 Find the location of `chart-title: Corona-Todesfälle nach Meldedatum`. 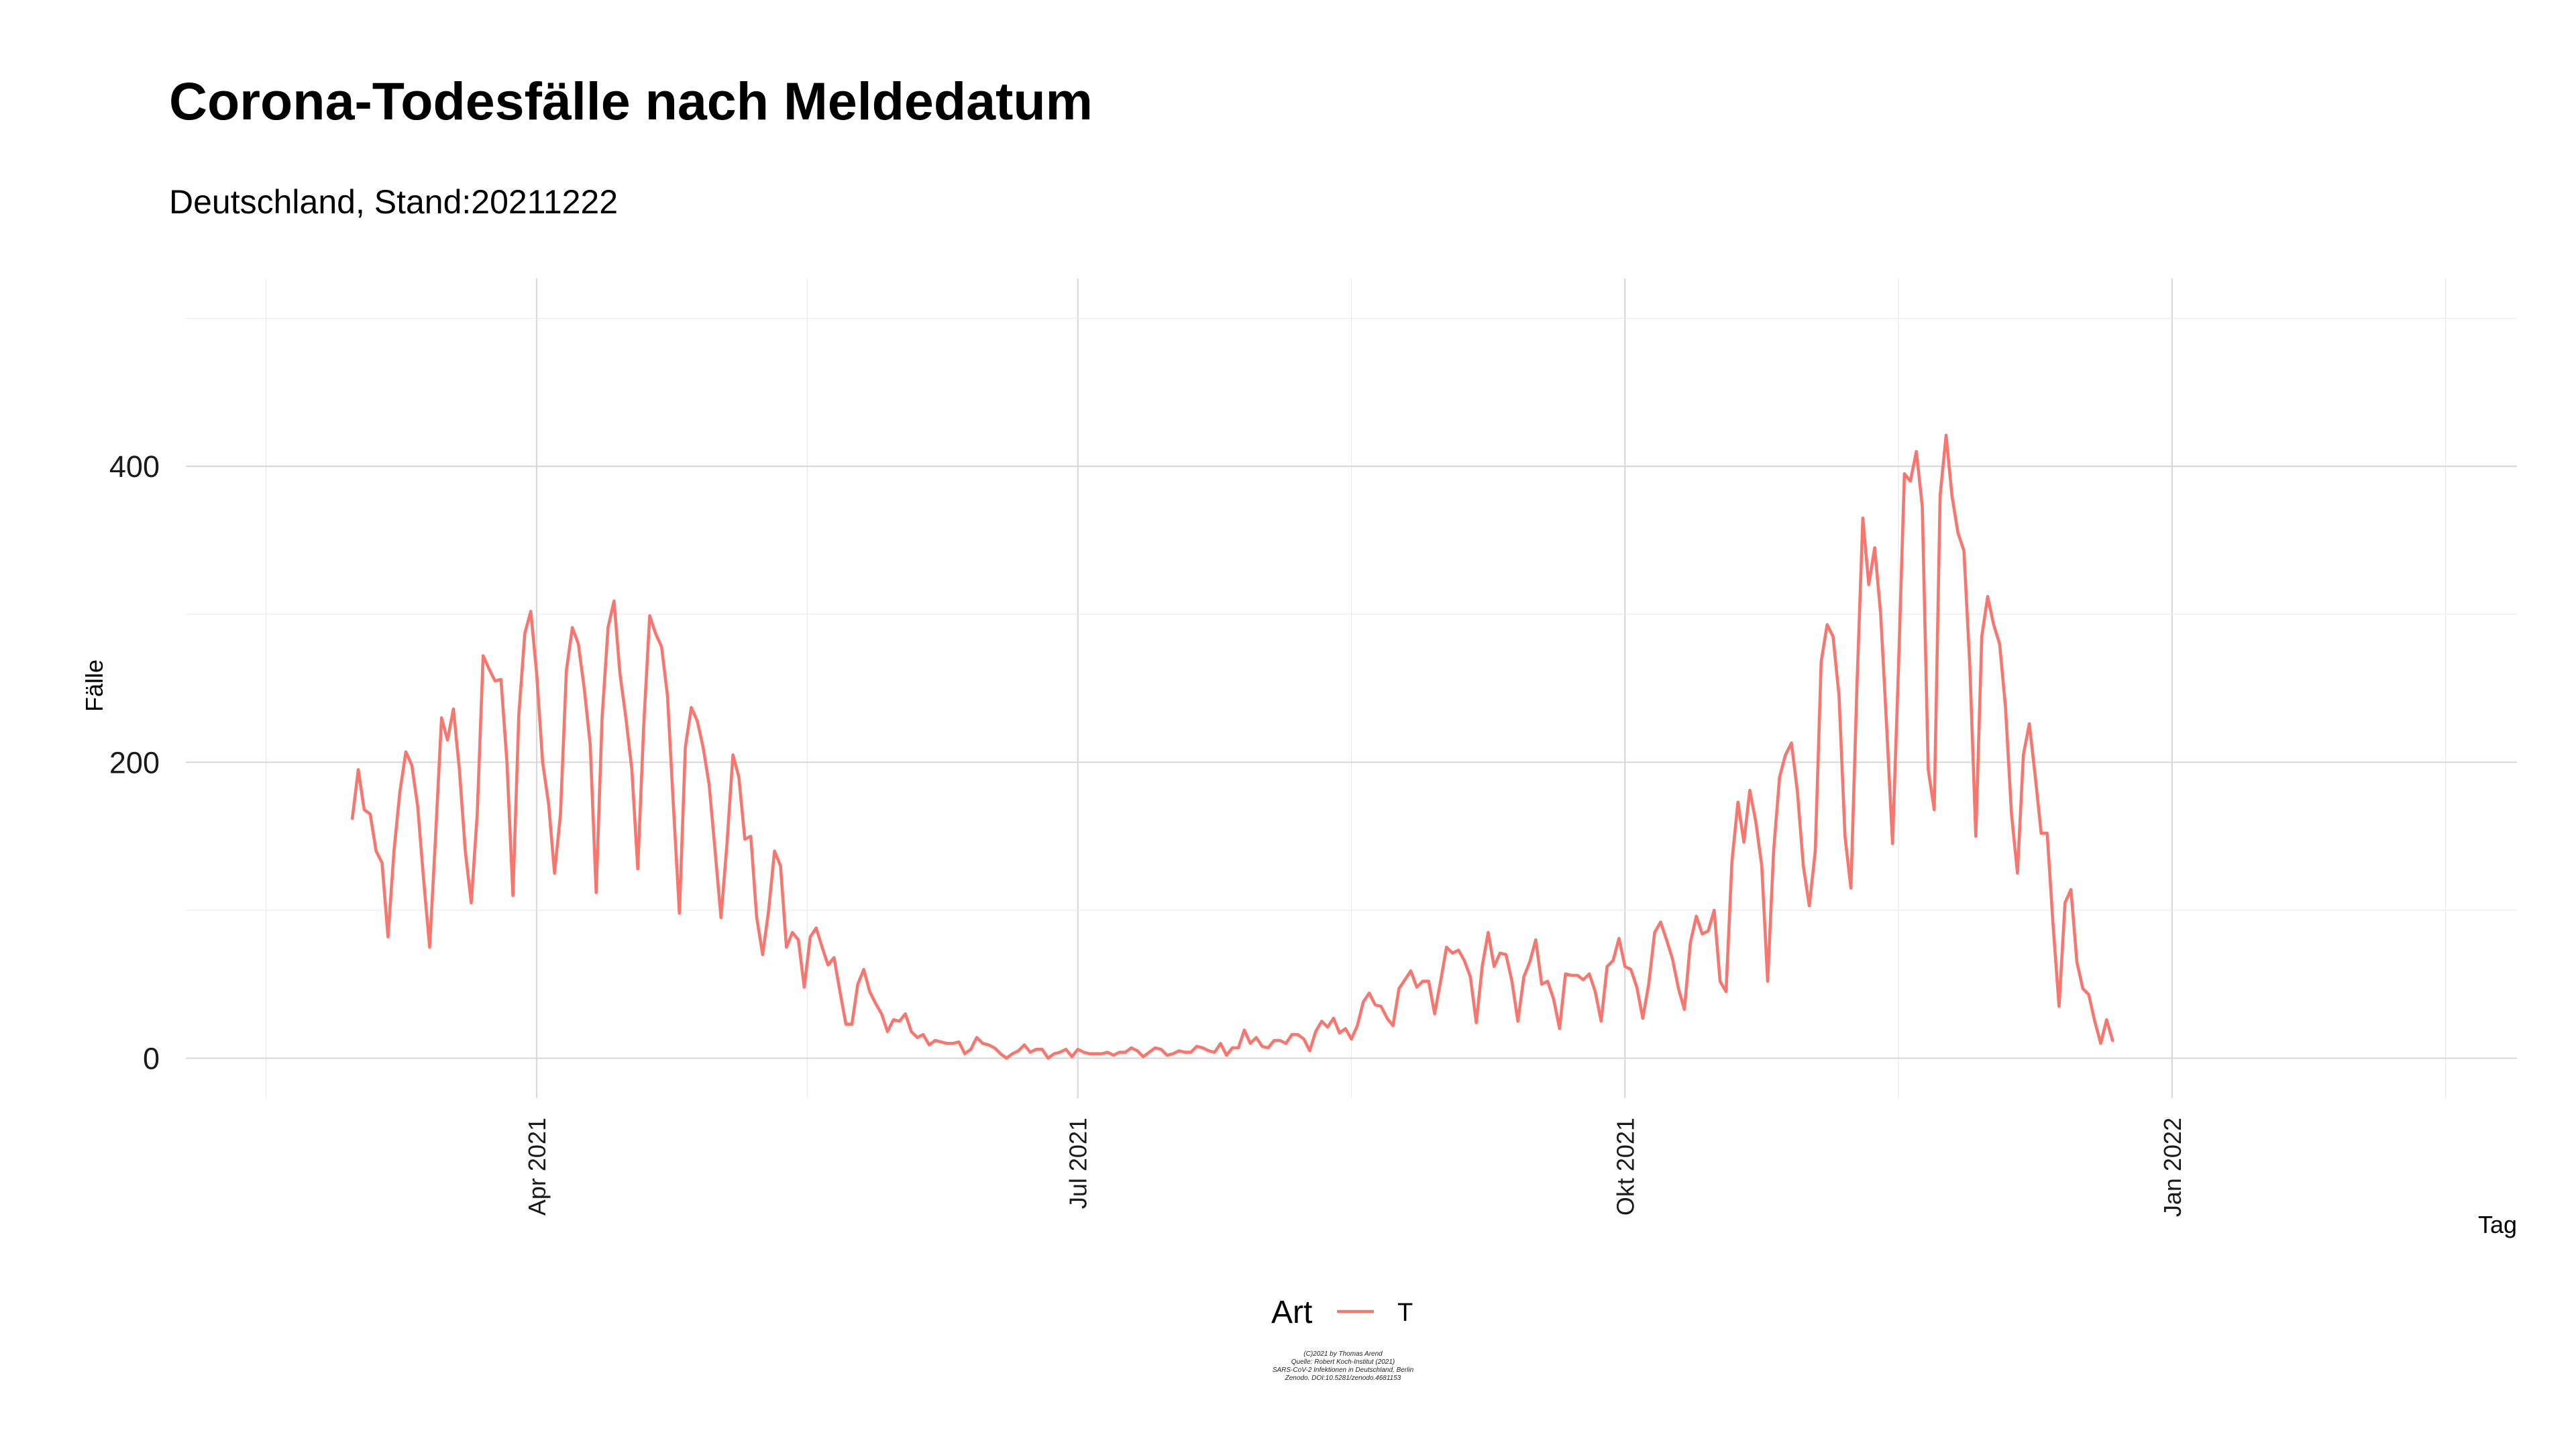

chart-title: Corona-Todesfälle nach Meldedatum is located at coordinates (631, 101).